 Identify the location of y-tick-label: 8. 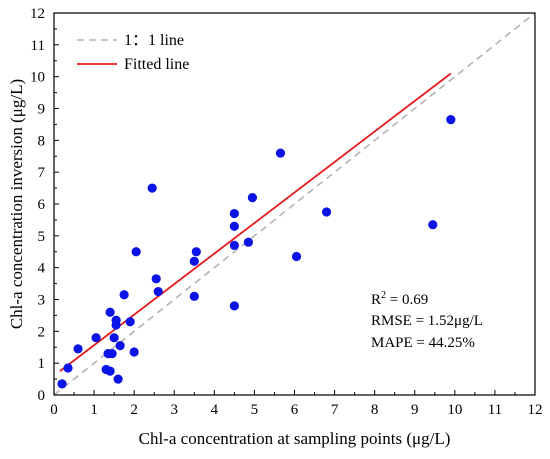
(42, 141).